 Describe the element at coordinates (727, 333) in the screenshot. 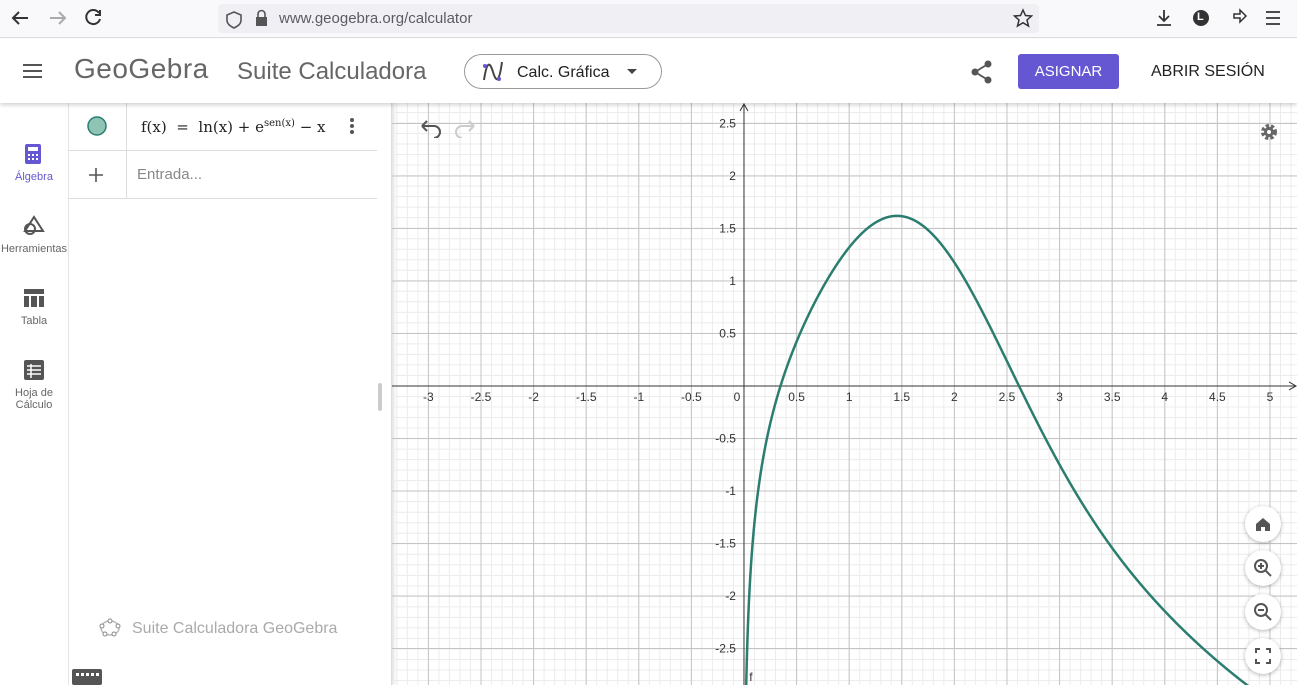

I see `y-tick-label: 0.5` at that location.